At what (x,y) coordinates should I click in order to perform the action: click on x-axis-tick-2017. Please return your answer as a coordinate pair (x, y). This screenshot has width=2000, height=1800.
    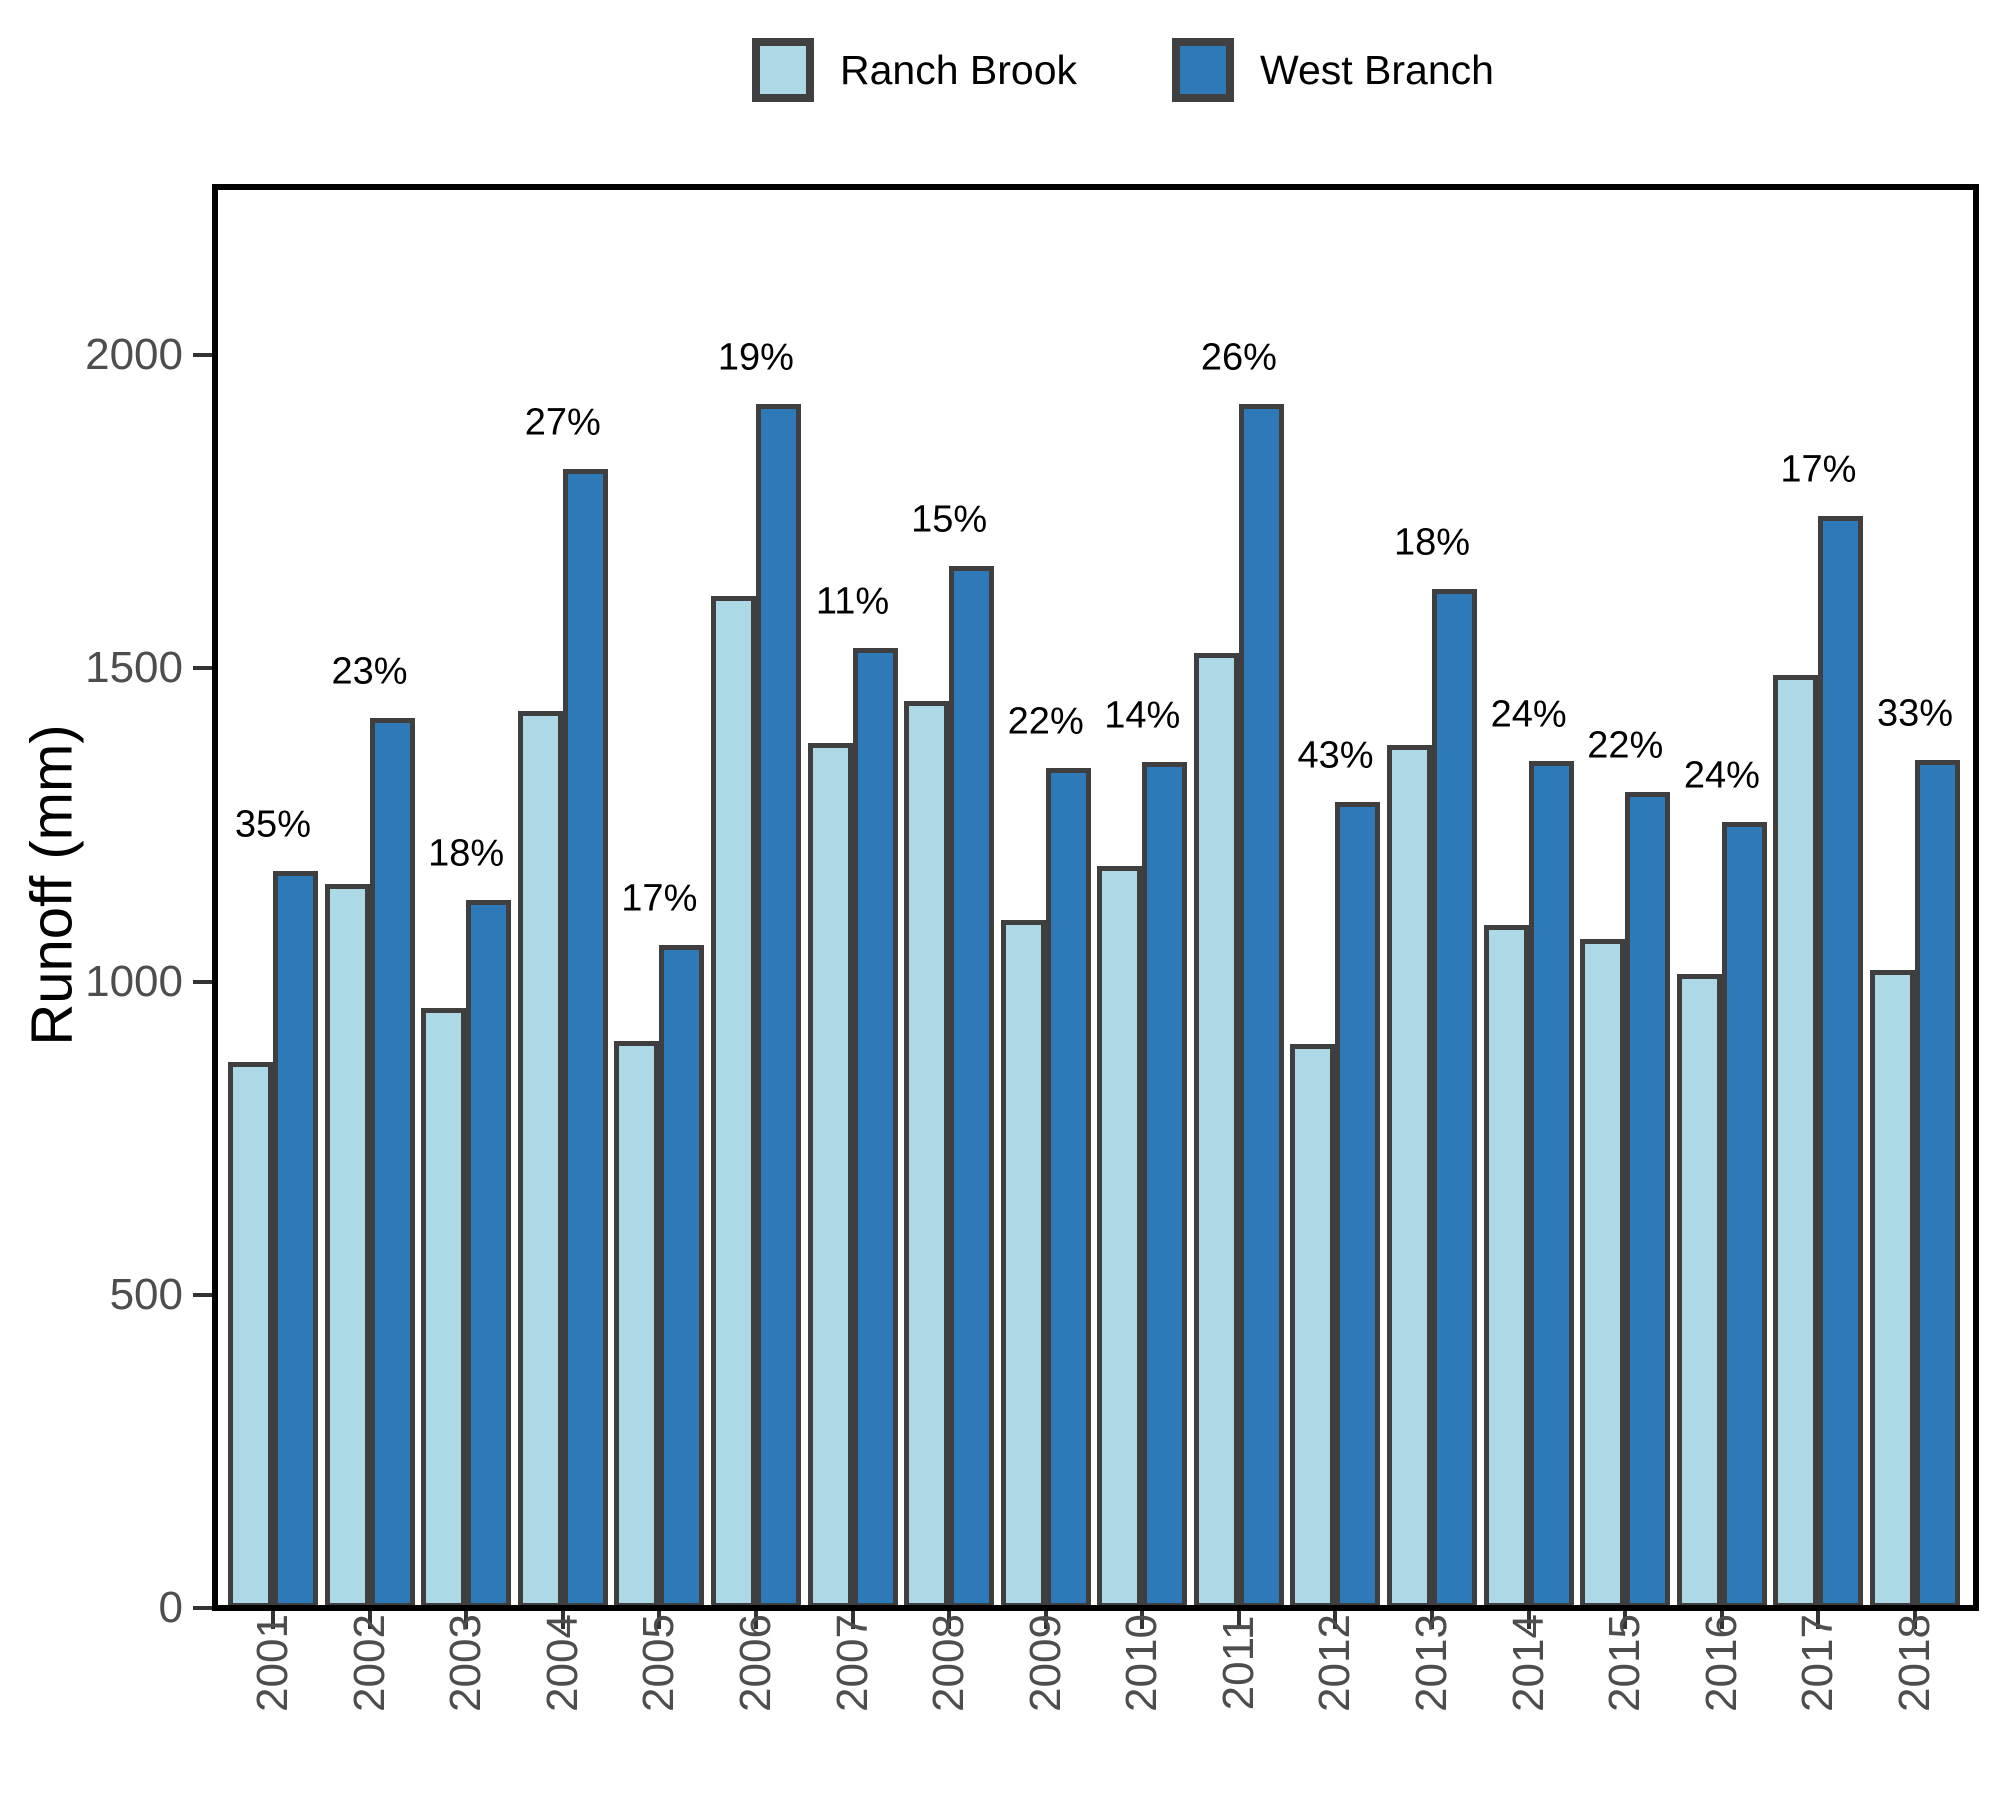
    Looking at the image, I should click on (1818, 1620).